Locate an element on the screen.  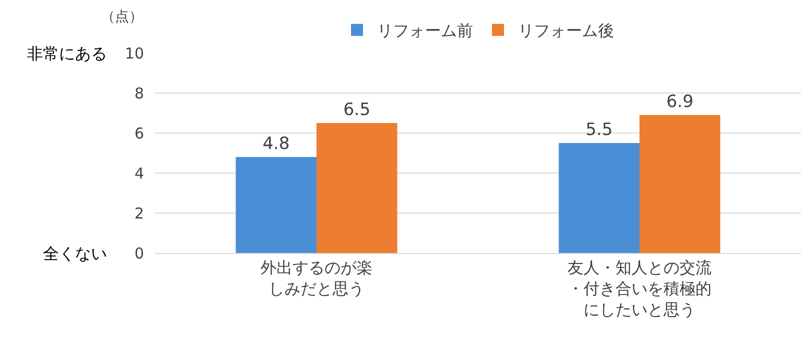
data-label: 6.9 is located at coordinates (680, 102).